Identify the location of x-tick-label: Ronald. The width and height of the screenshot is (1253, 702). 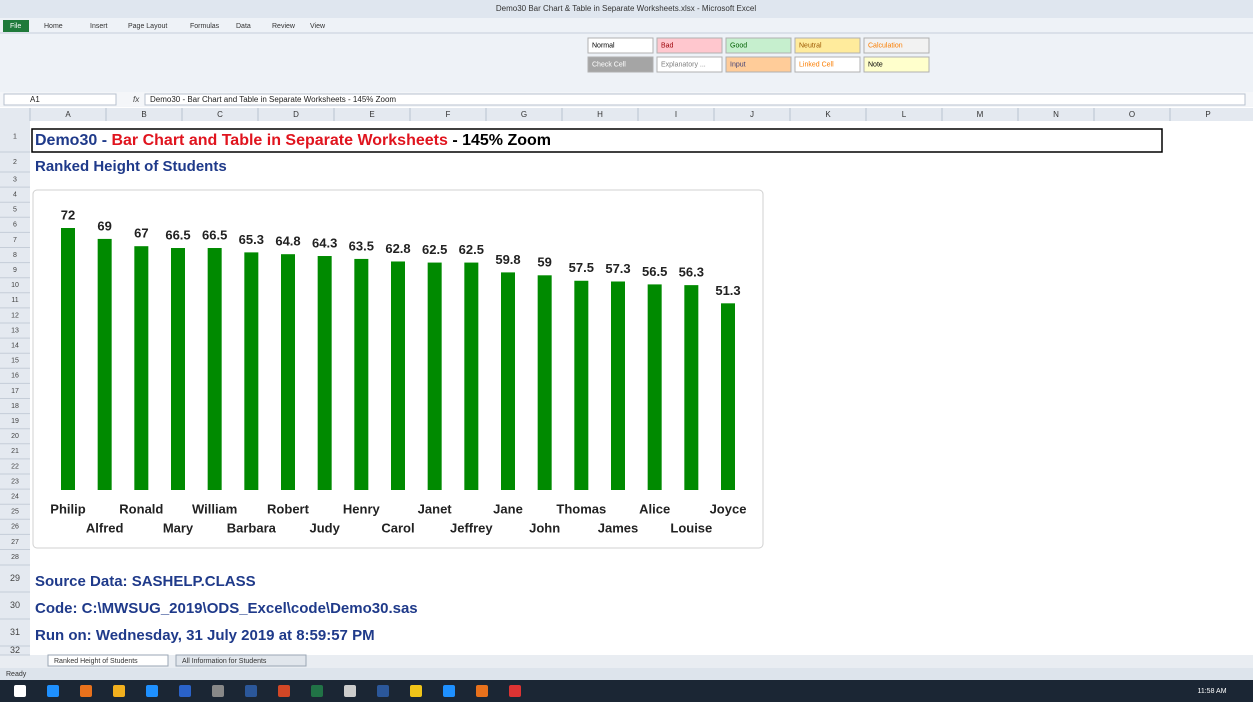
(141, 508).